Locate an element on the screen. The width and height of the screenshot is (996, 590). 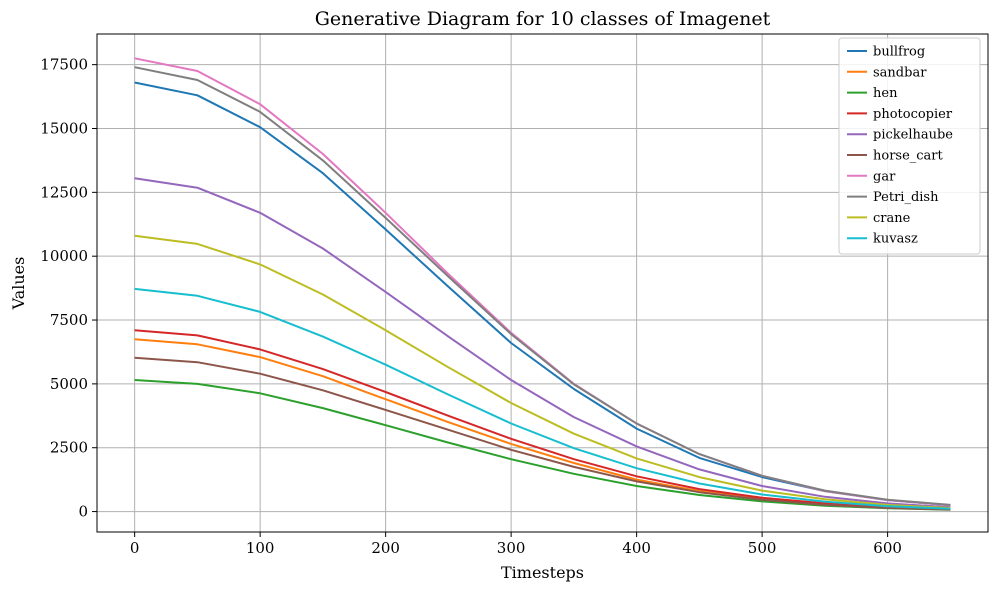
y-tick-label: 12500 is located at coordinates (64, 192).